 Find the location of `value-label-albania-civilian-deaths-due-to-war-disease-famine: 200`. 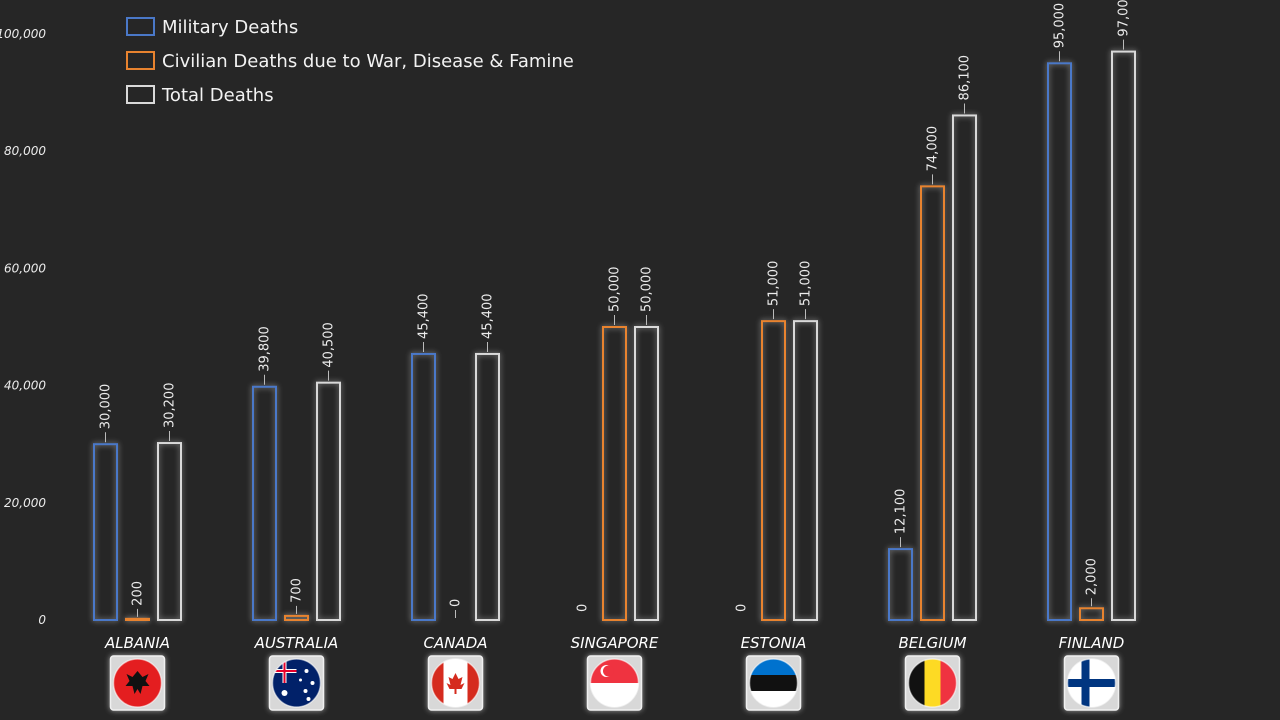

value-label-albania-civilian-deaths-due-to-war-disease-famine: 200 is located at coordinates (138, 593).